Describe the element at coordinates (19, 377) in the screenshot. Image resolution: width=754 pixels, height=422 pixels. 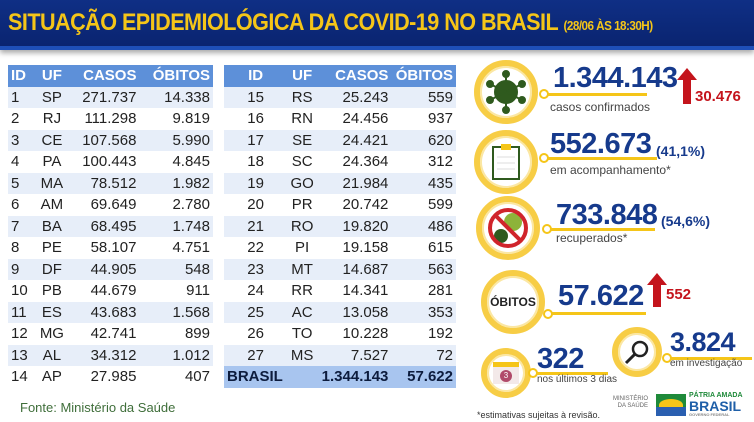
I see `table-cell: 14` at that location.